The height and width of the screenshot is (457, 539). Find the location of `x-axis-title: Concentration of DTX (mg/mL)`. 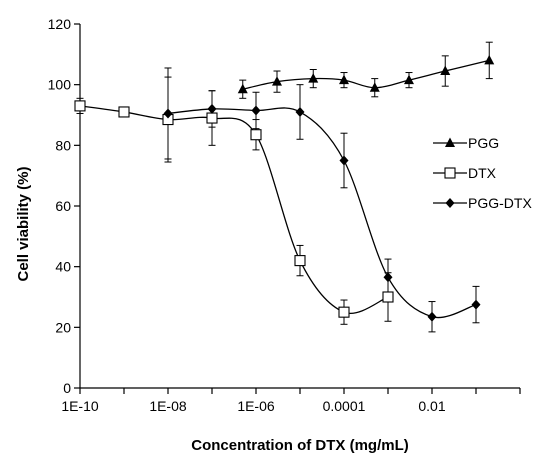

x-axis-title: Concentration of DTX (mg/mL) is located at coordinates (300, 445).